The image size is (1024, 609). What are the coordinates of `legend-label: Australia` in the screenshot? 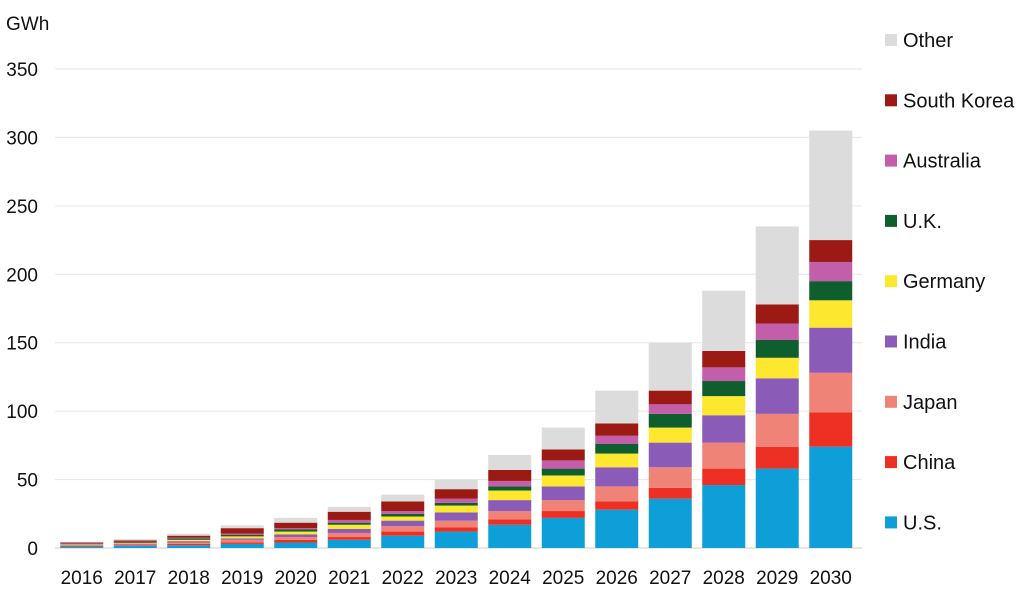 It's located at (942, 162).